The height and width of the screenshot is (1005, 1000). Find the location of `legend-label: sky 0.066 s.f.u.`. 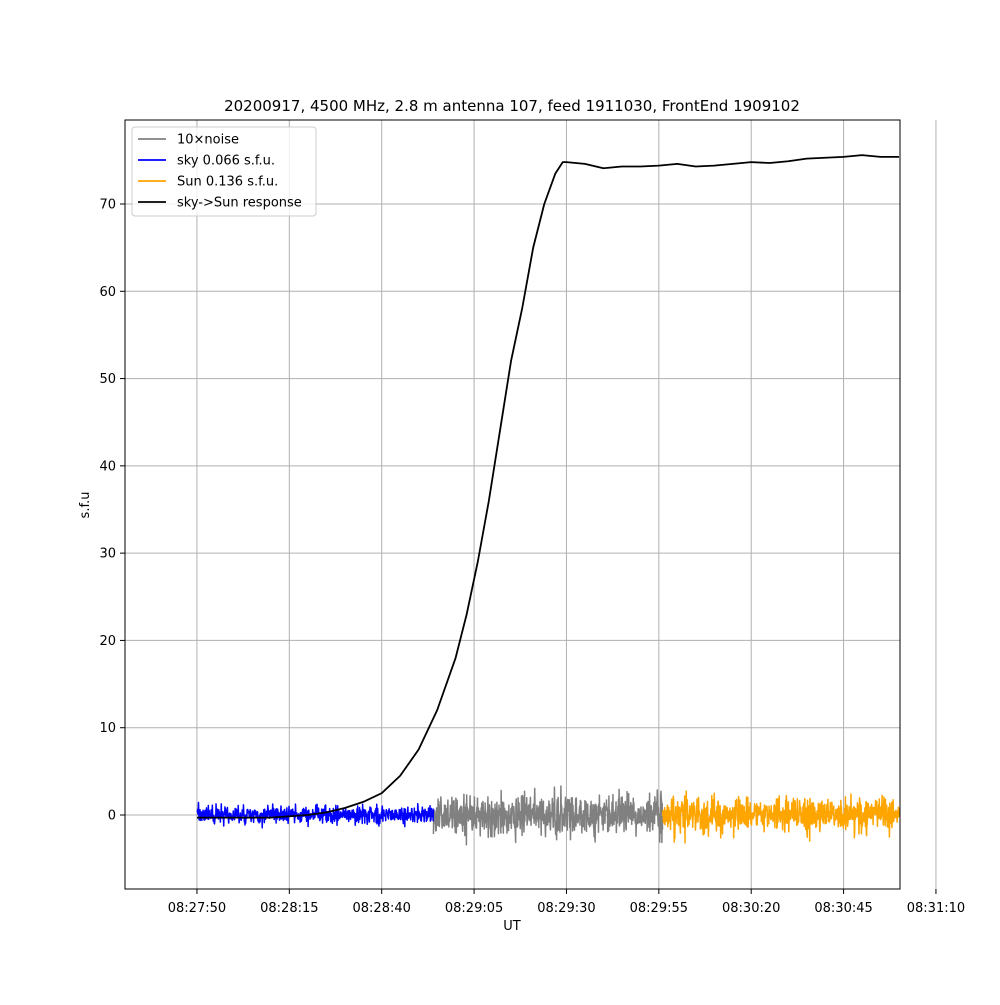

legend-label: sky 0.066 s.f.u. is located at coordinates (226, 161).